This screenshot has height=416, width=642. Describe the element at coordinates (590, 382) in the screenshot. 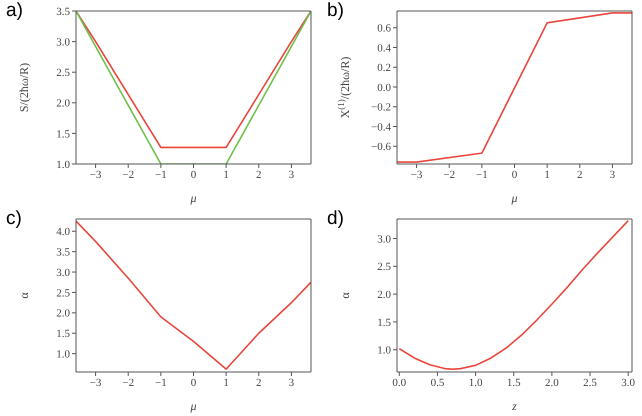

I see `x-tick-label: 2.5` at that location.